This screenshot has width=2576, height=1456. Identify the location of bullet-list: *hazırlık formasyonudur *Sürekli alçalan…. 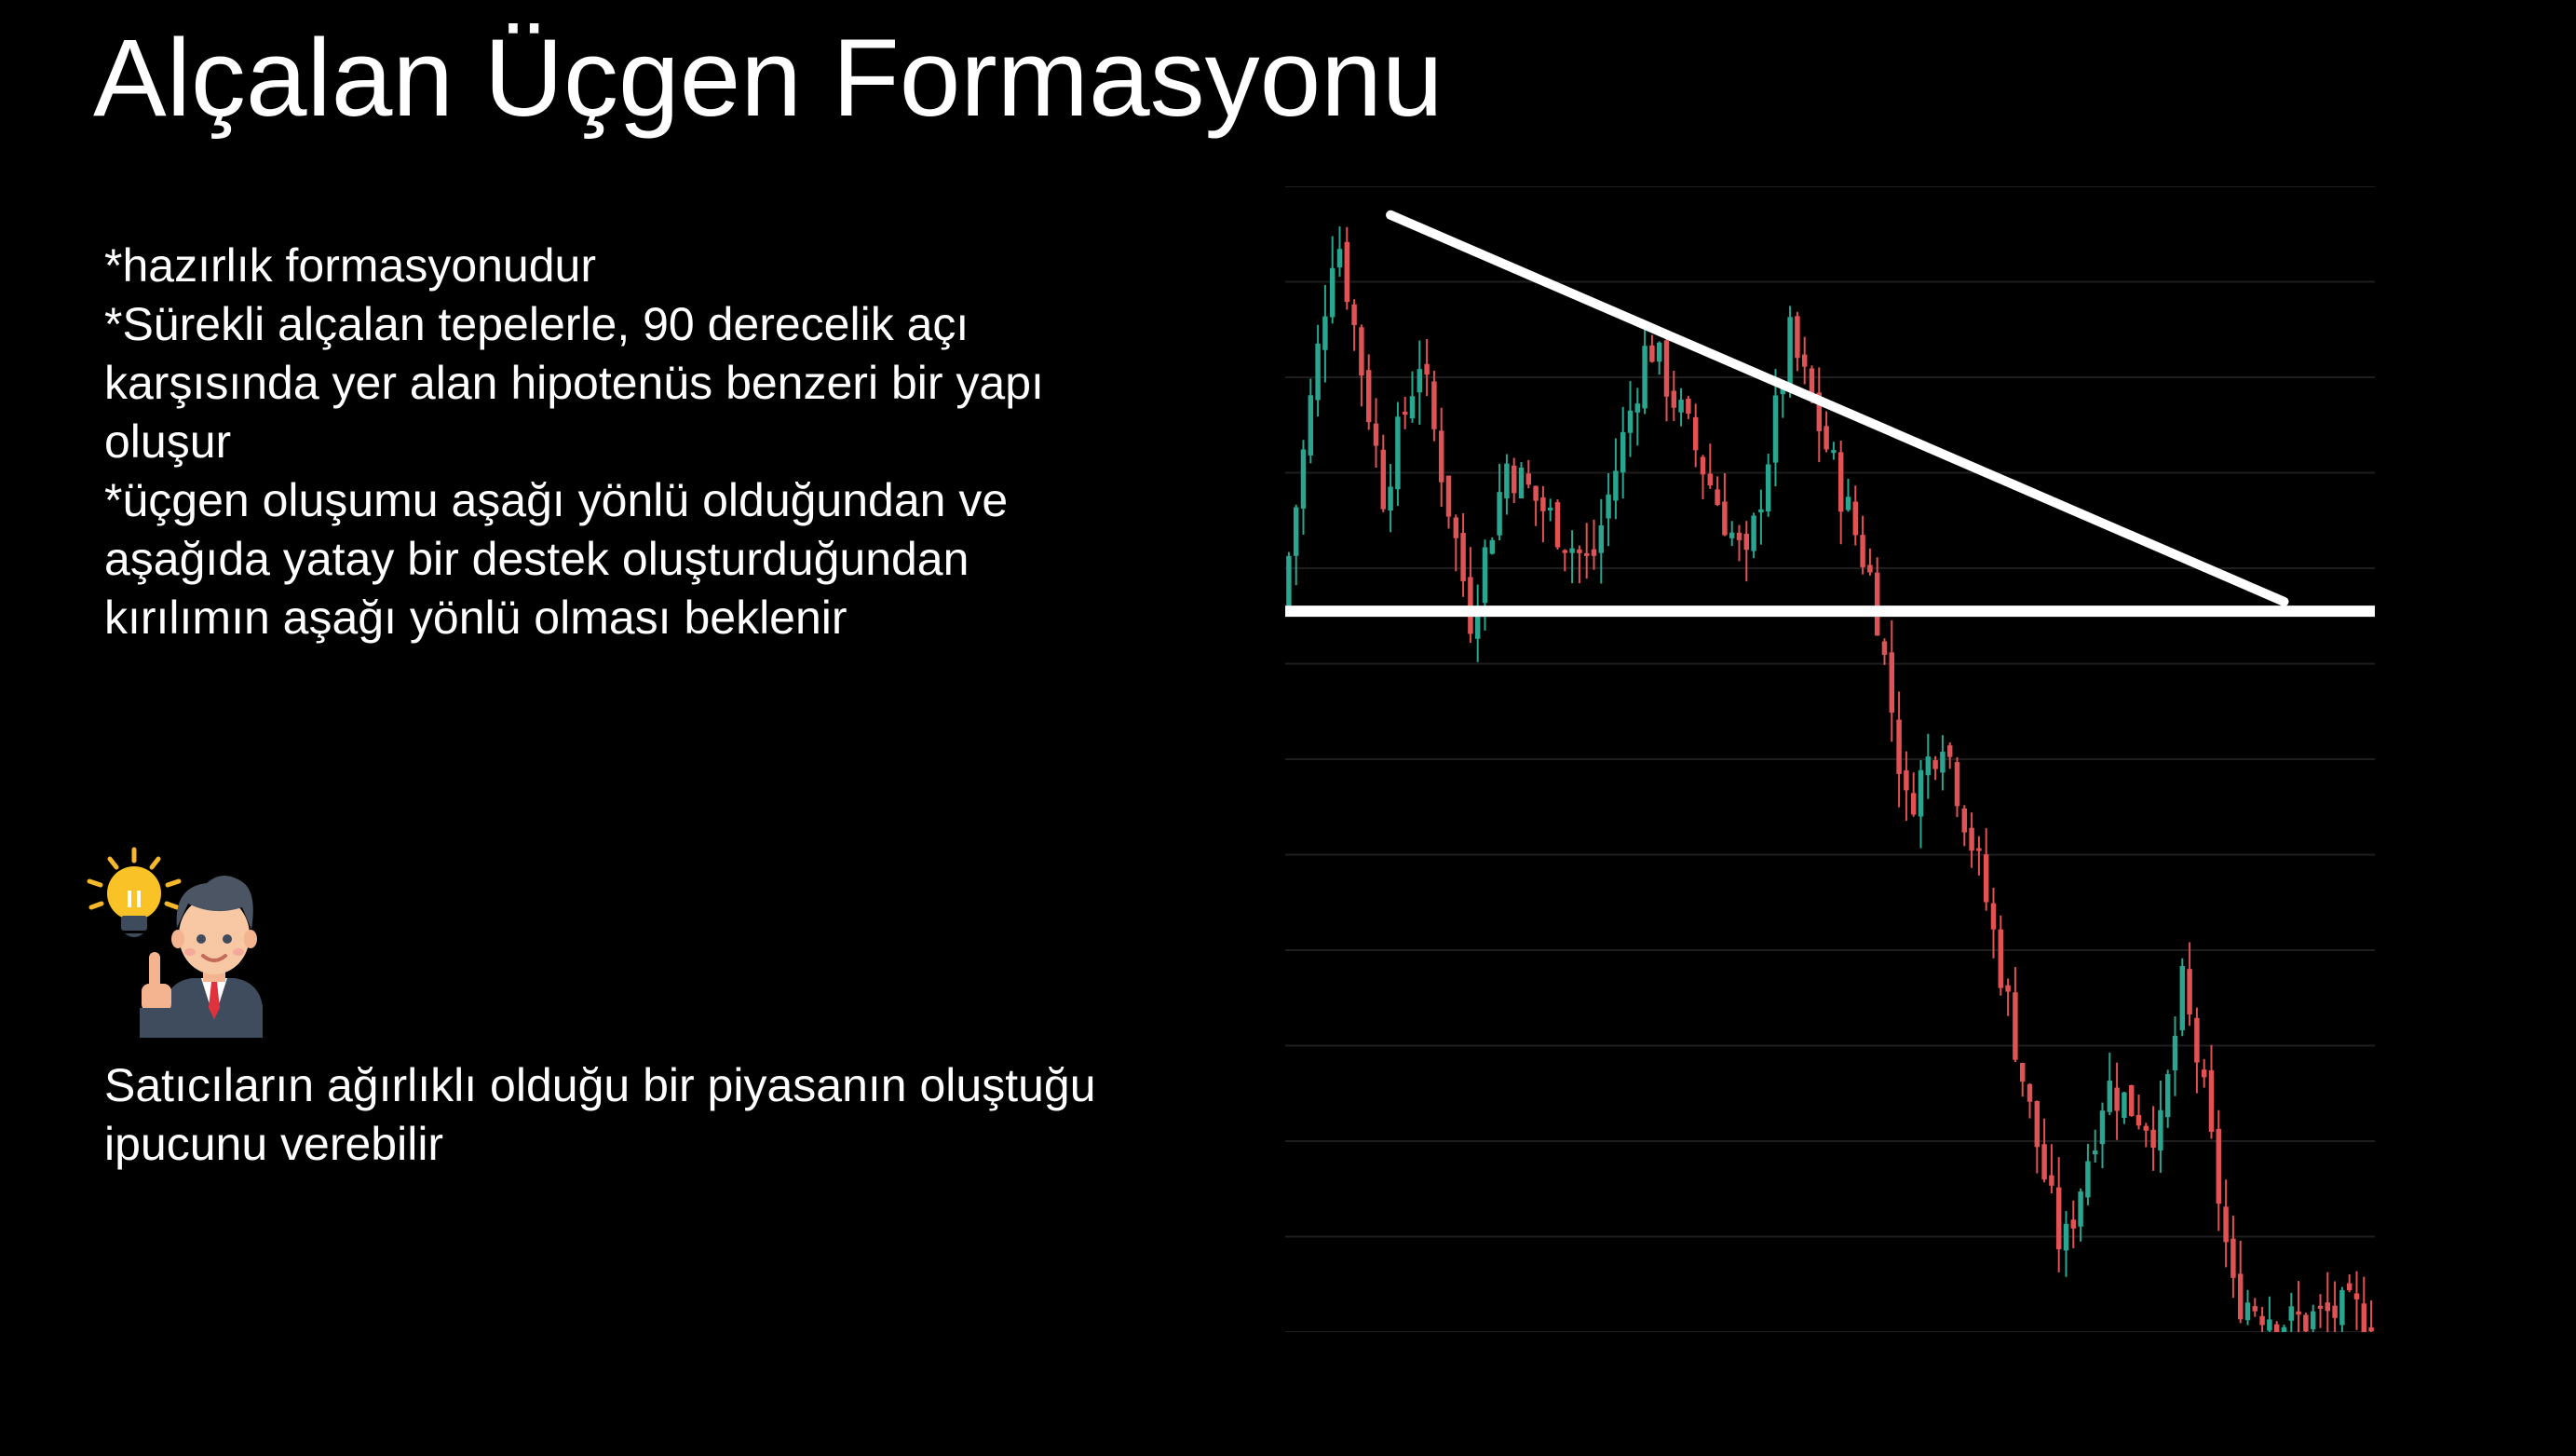
(653, 442).